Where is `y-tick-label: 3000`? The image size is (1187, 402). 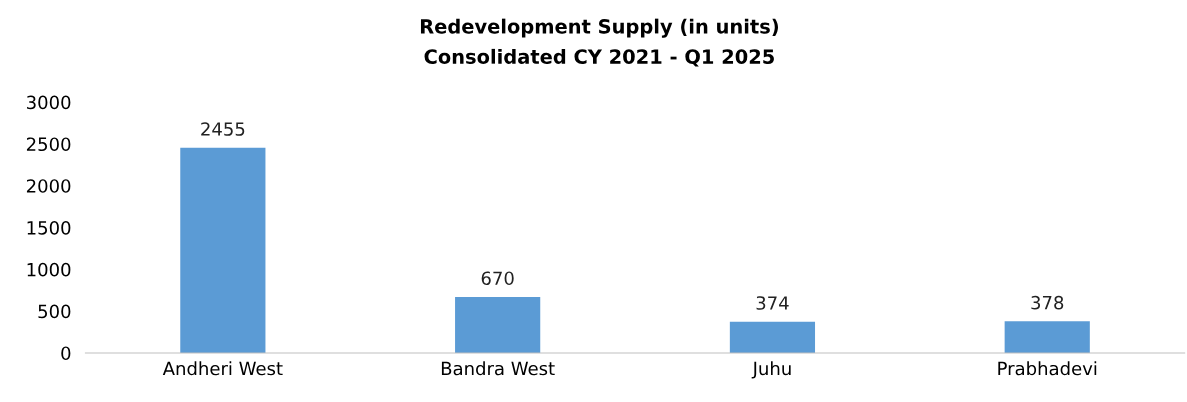 y-tick-label: 3000 is located at coordinates (49, 102).